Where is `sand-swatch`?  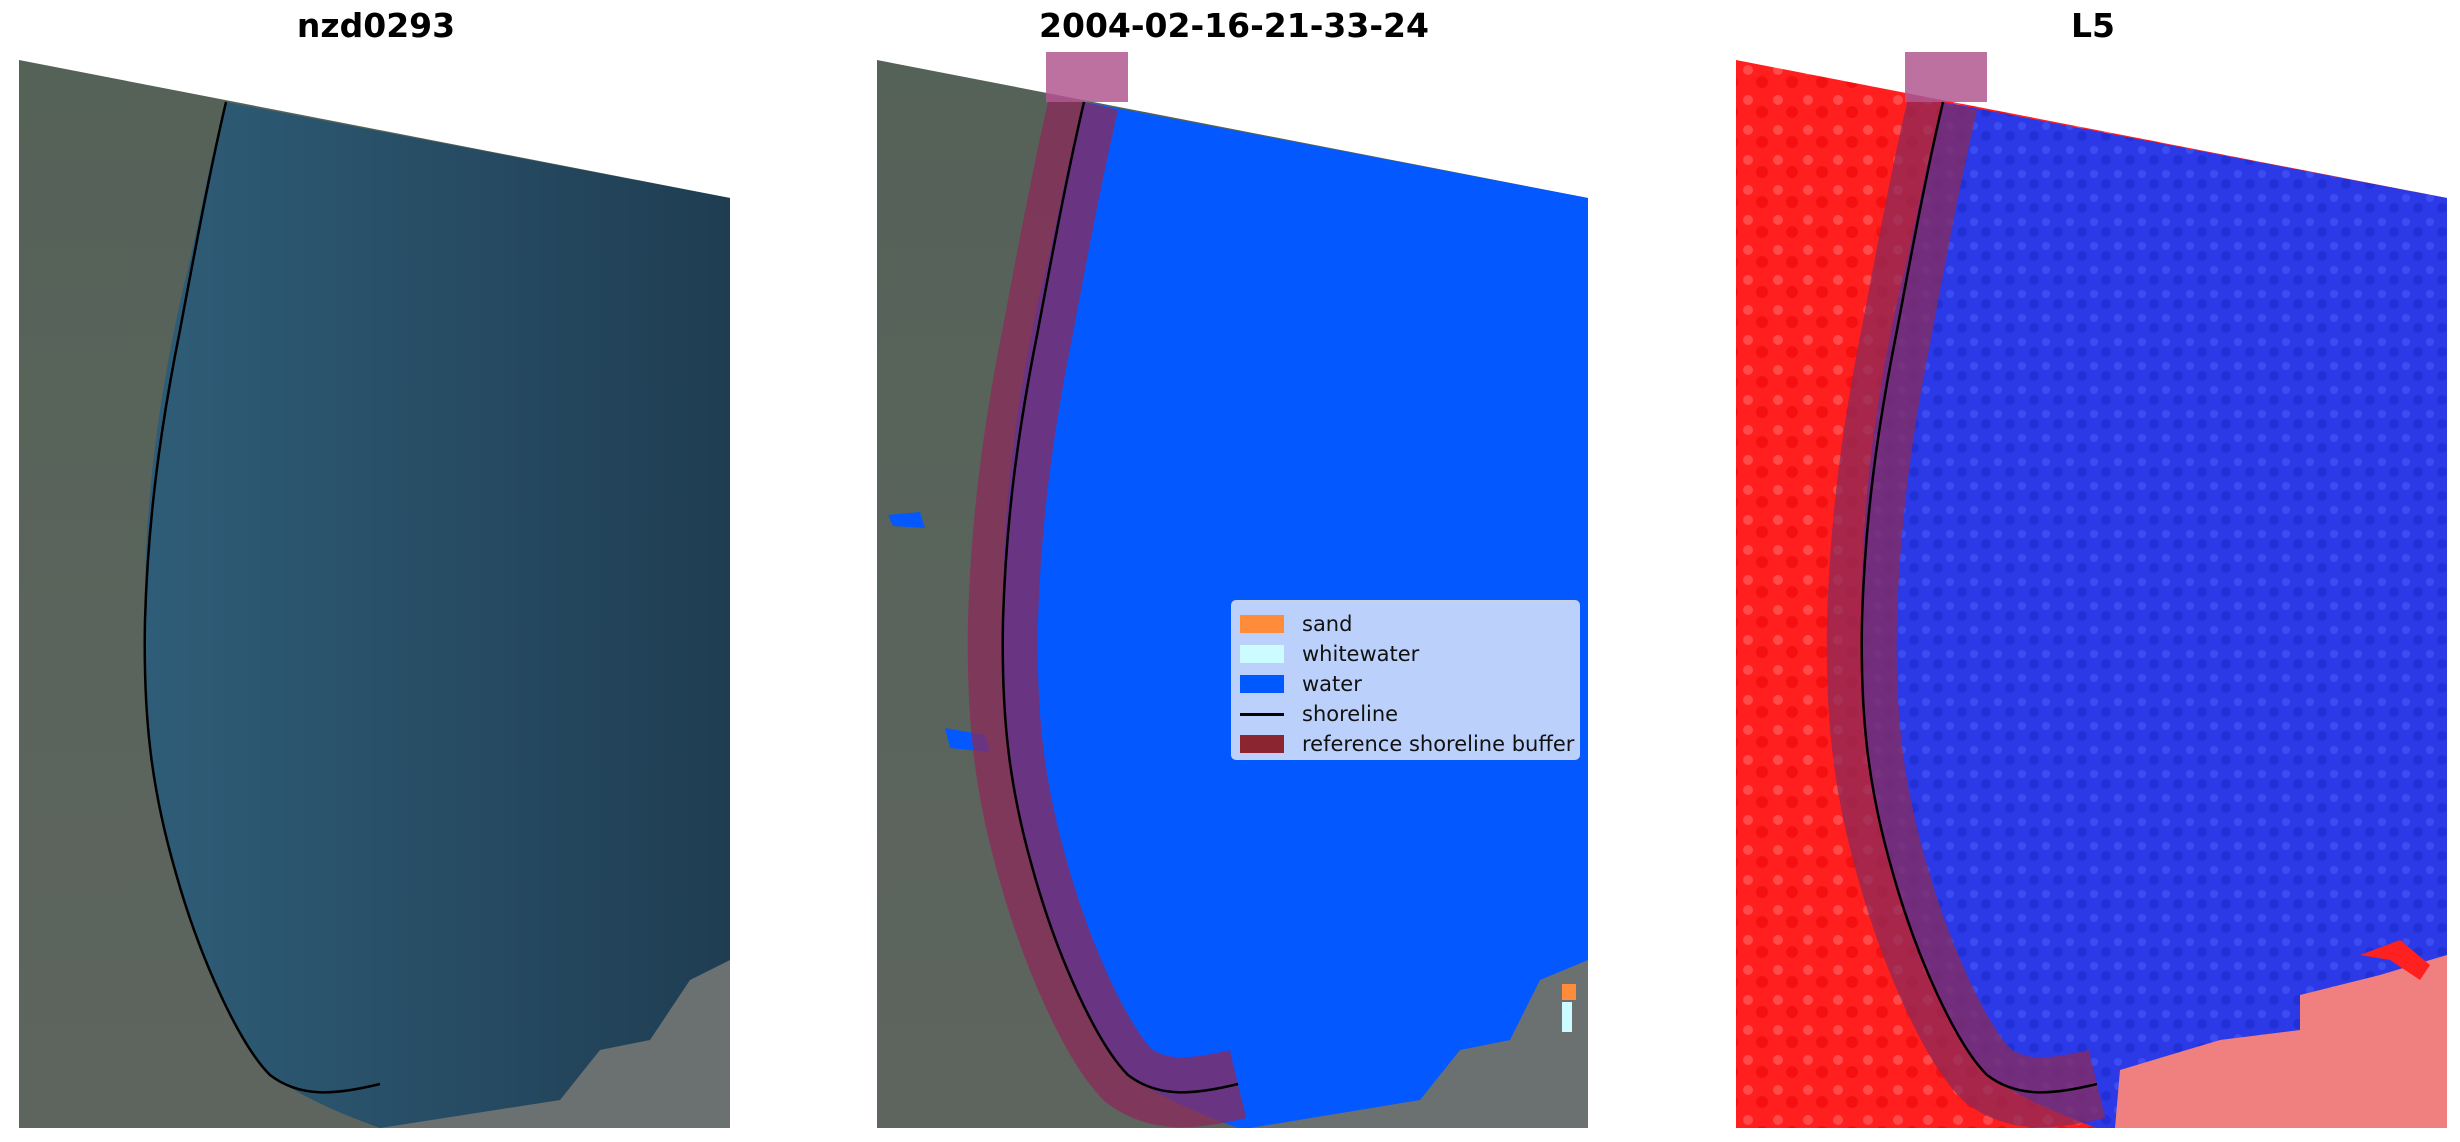 sand-swatch is located at coordinates (1262, 624).